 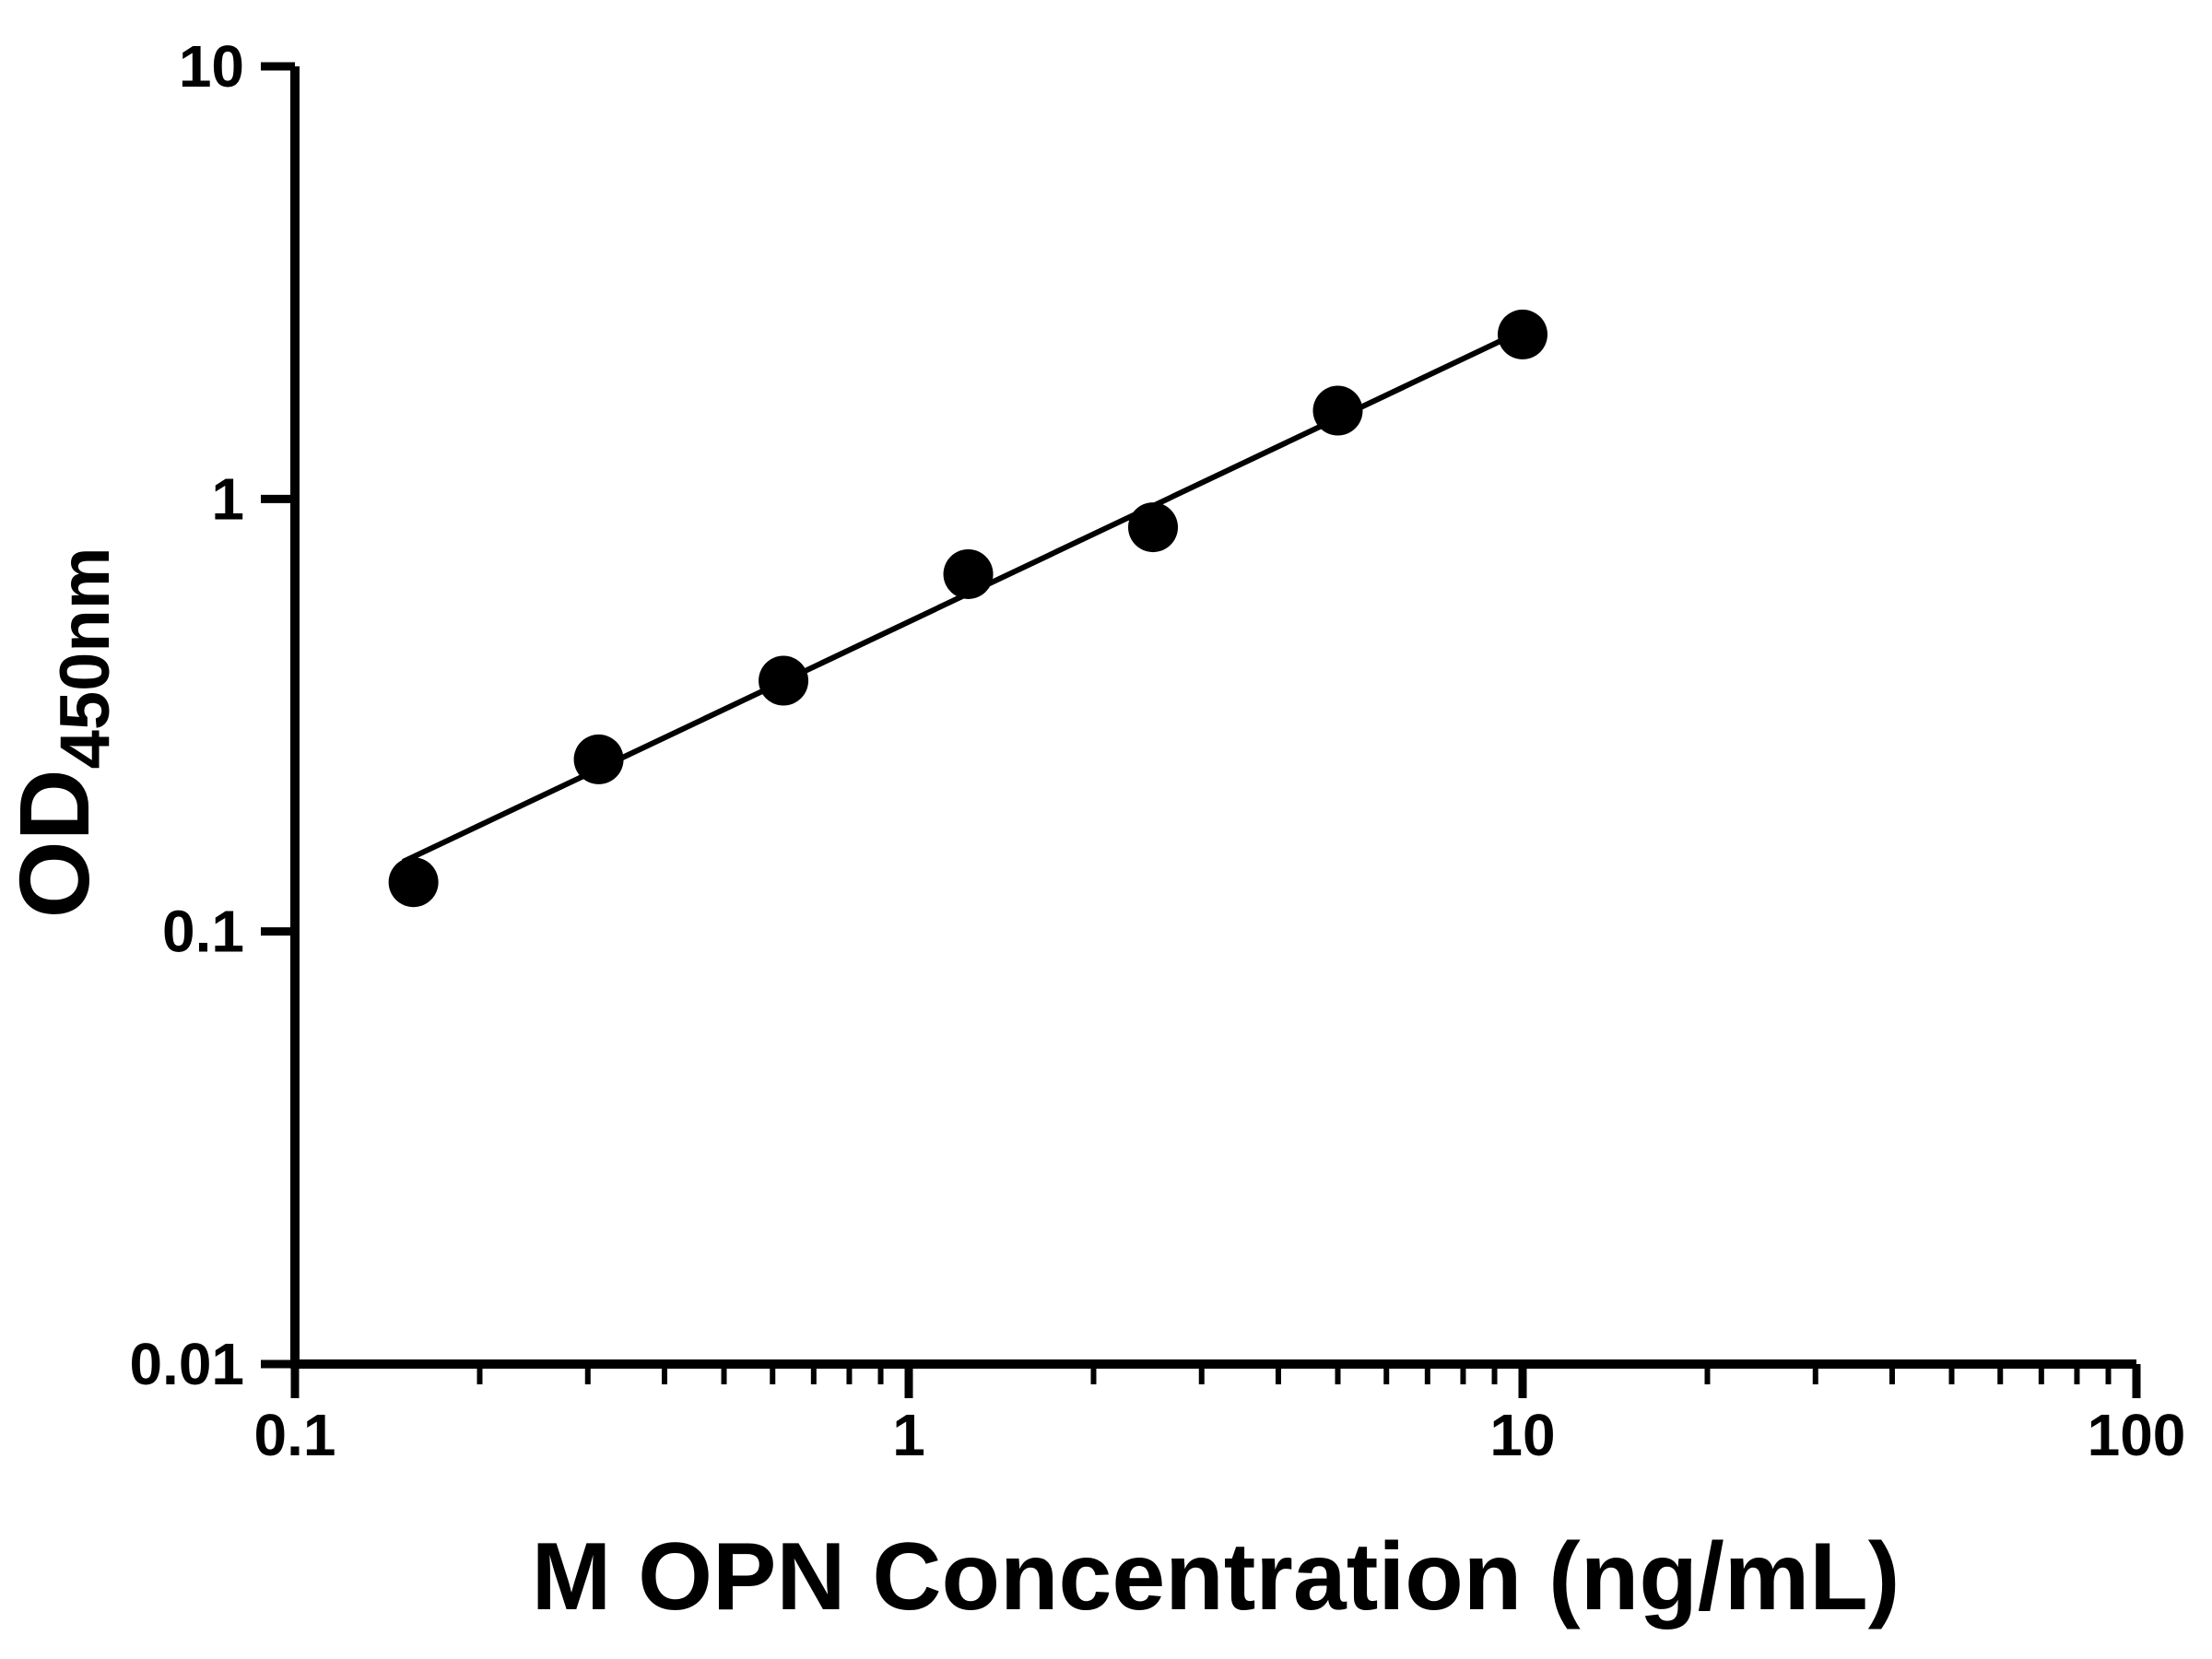 What do you see at coordinates (227, 498) in the screenshot?
I see `y-tick-label: 1` at bounding box center [227, 498].